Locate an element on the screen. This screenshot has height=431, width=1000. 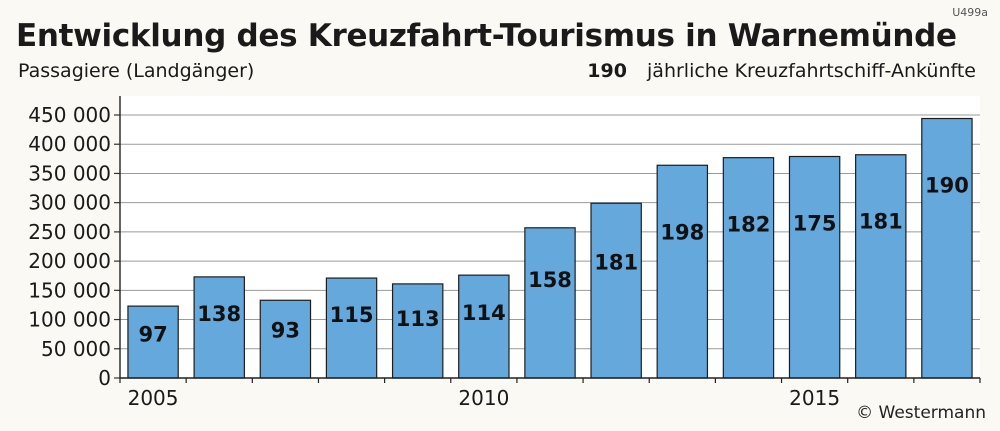
x-tick-label: 2005 is located at coordinates (153, 398).